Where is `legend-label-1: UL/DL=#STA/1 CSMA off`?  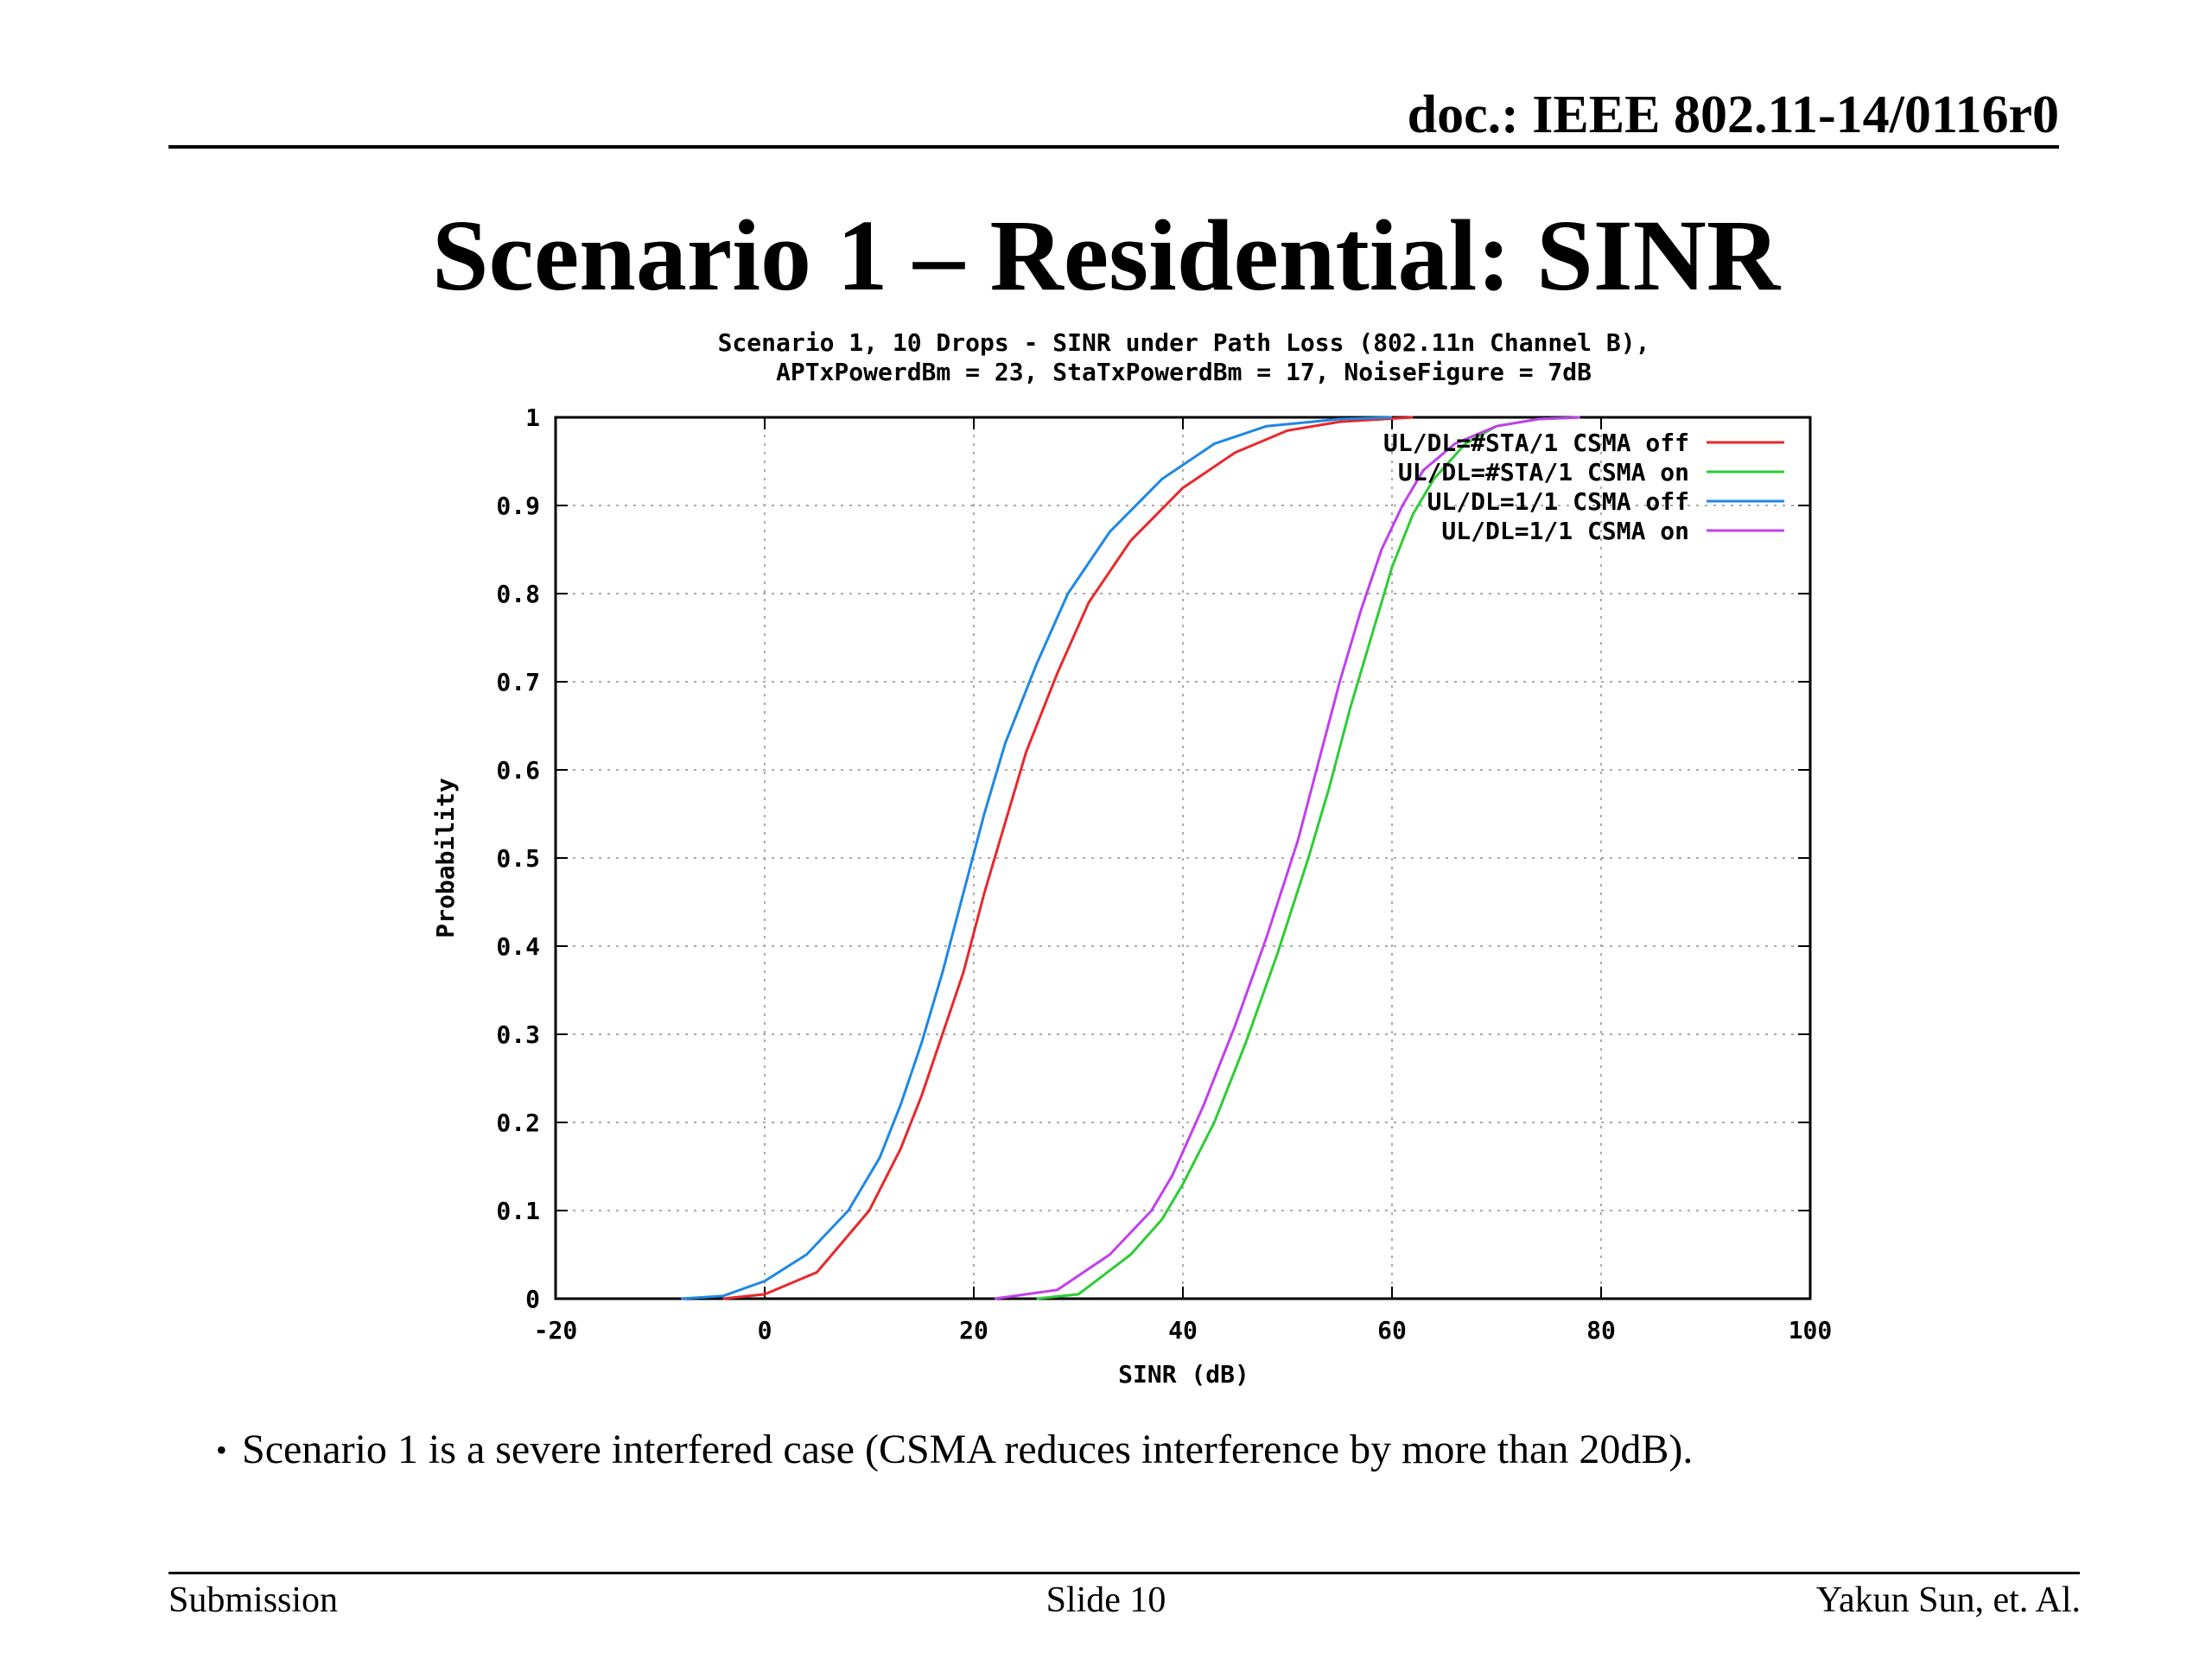
legend-label-1: UL/DL=#STA/1 CSMA off is located at coordinates (1536, 443).